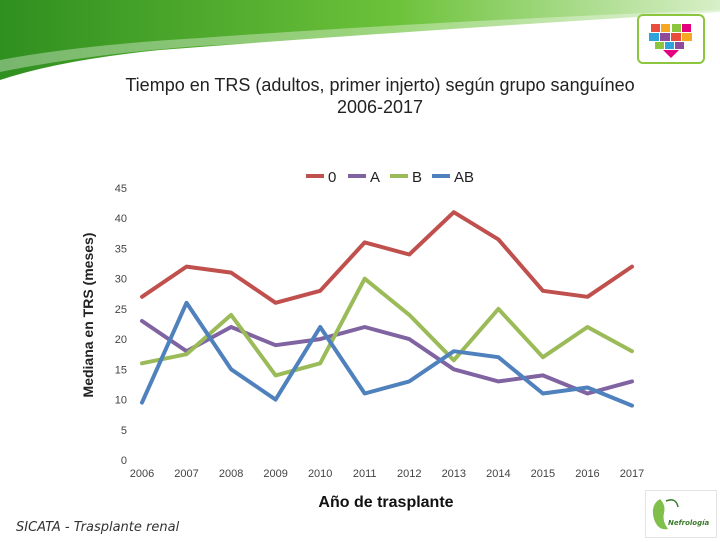 The width and height of the screenshot is (720, 542). I want to click on green-band-highlight, so click(360, 41).